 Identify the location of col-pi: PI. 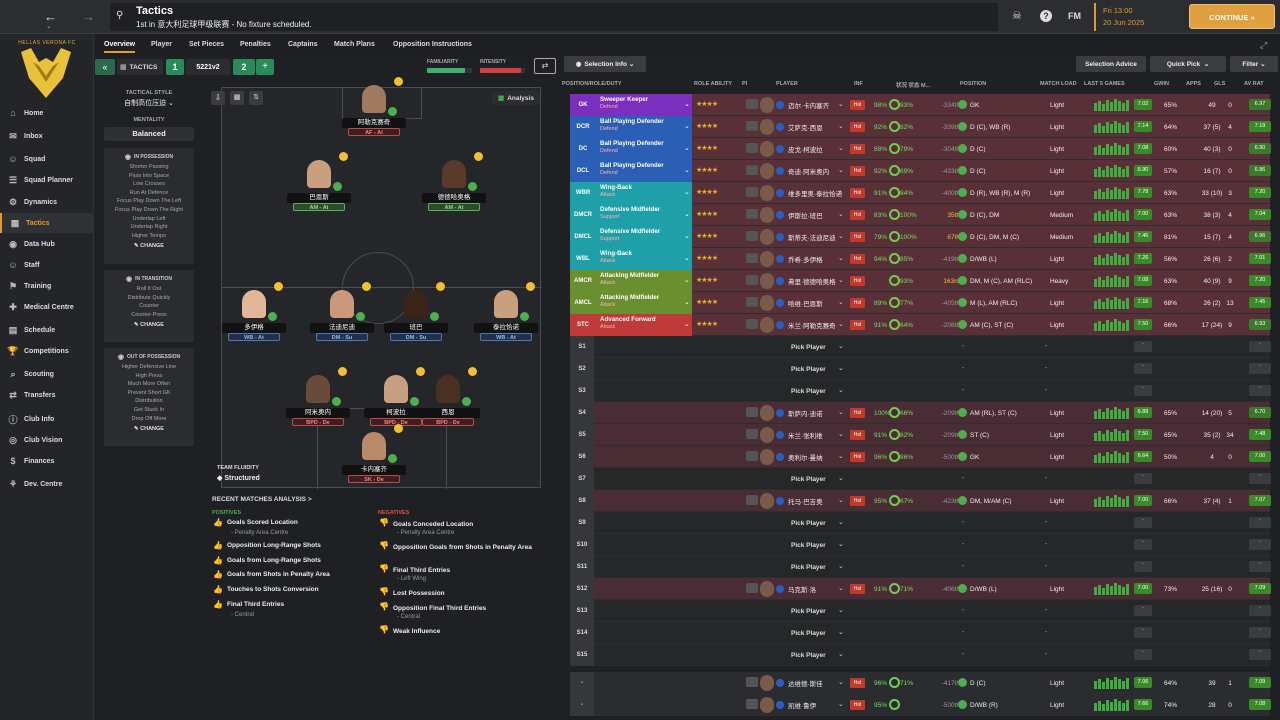
(745, 84).